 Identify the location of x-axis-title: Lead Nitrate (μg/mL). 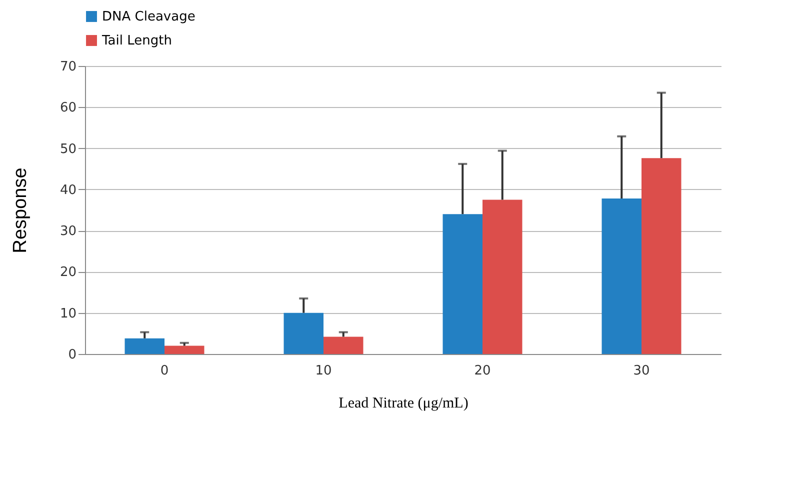
(403, 404).